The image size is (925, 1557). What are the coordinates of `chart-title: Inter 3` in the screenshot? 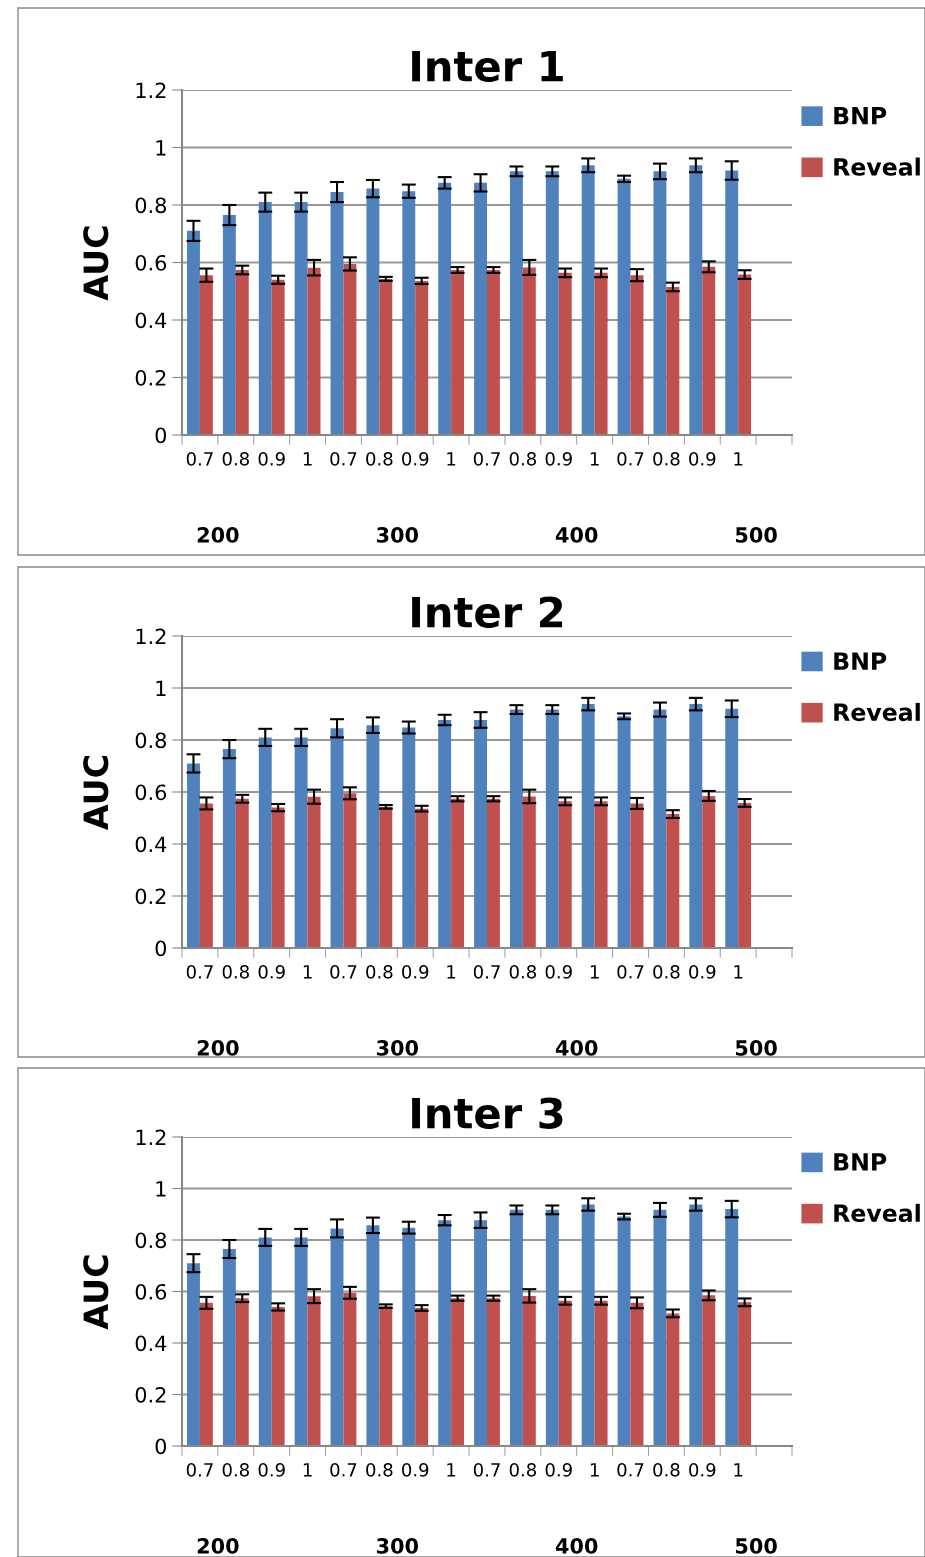 It's located at (487, 1113).